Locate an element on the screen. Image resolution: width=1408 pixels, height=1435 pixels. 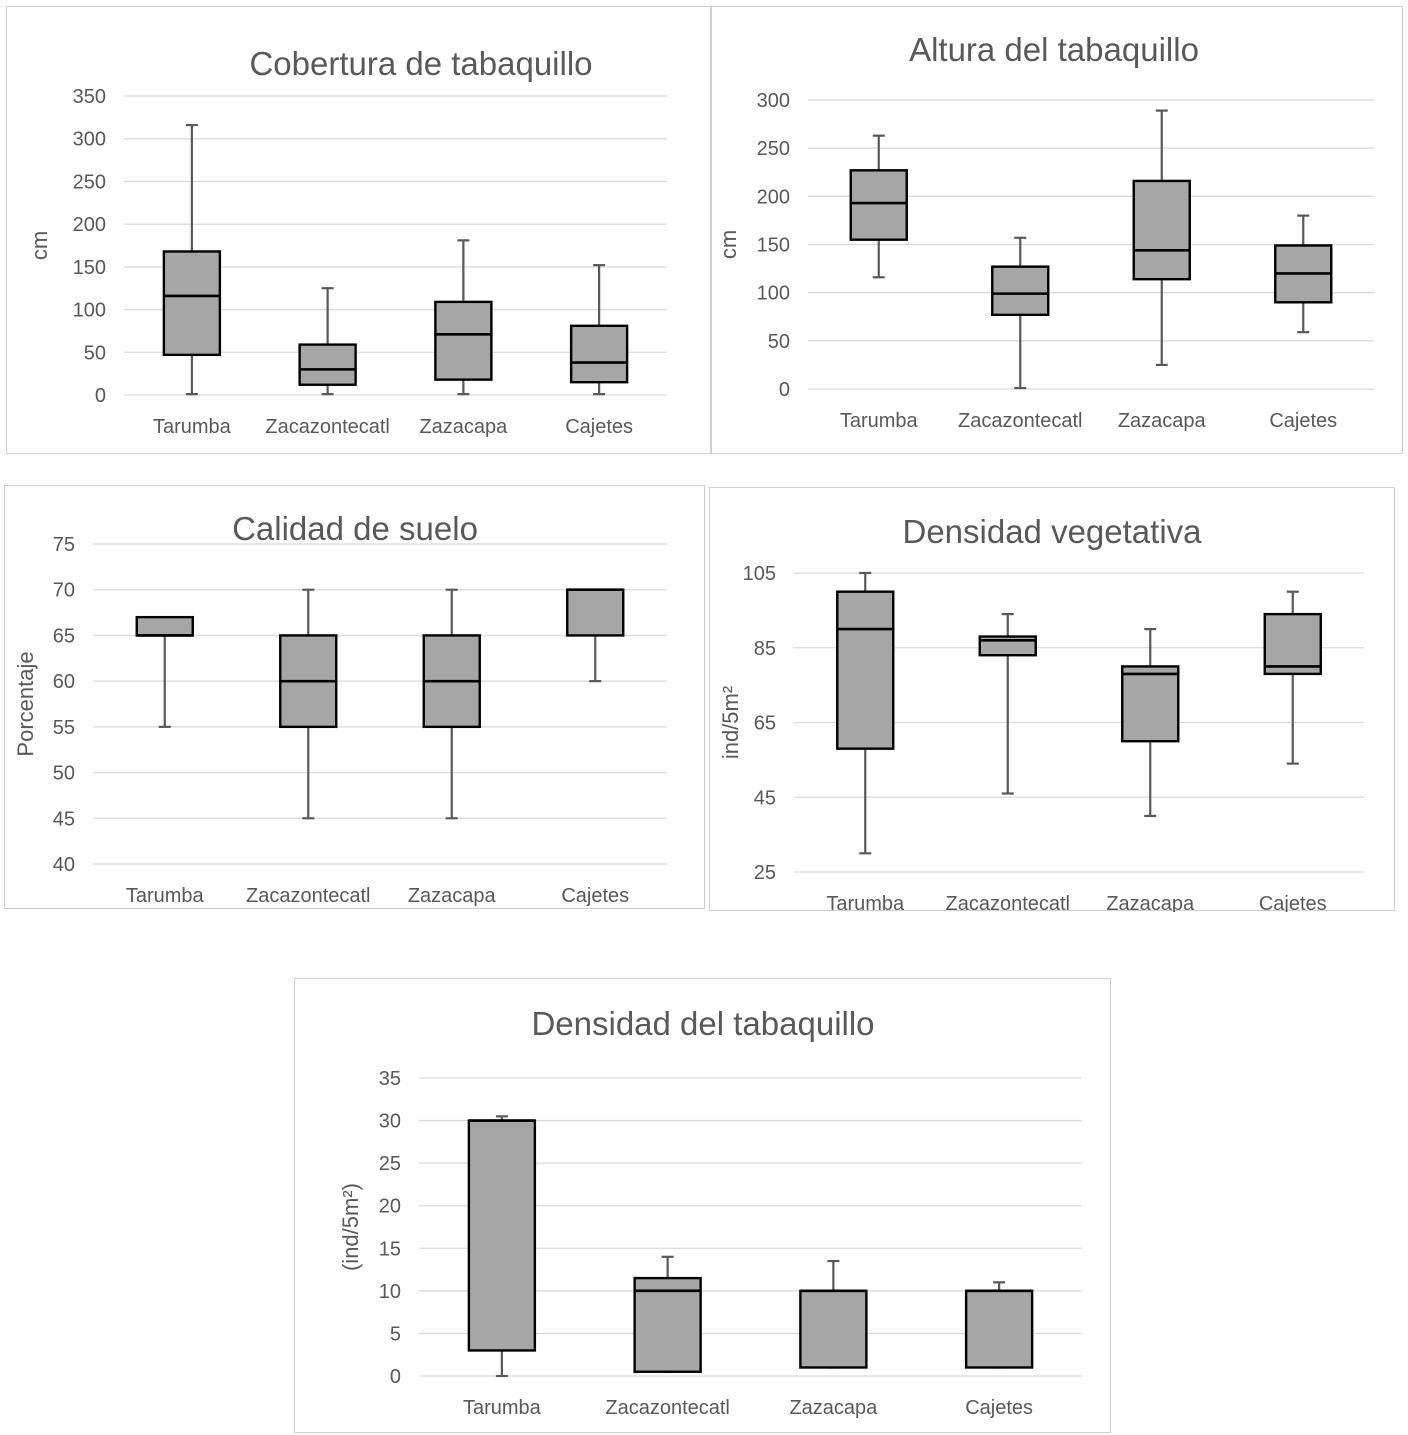
y-axis-label: ind/5m² is located at coordinates (730, 722).